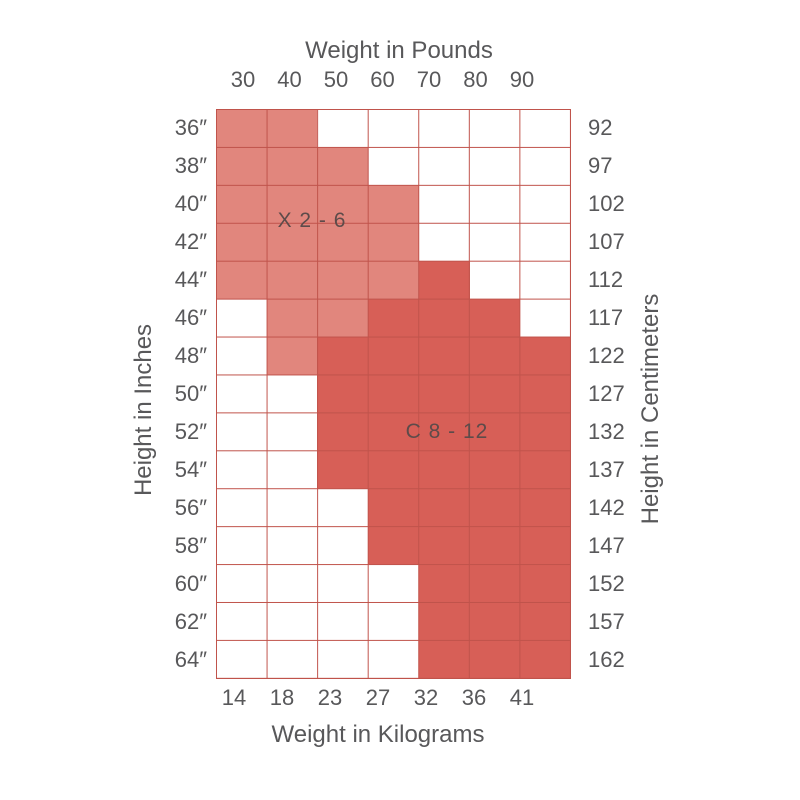  What do you see at coordinates (282, 697) in the screenshot?
I see `bottom-tick-label: 18` at bounding box center [282, 697].